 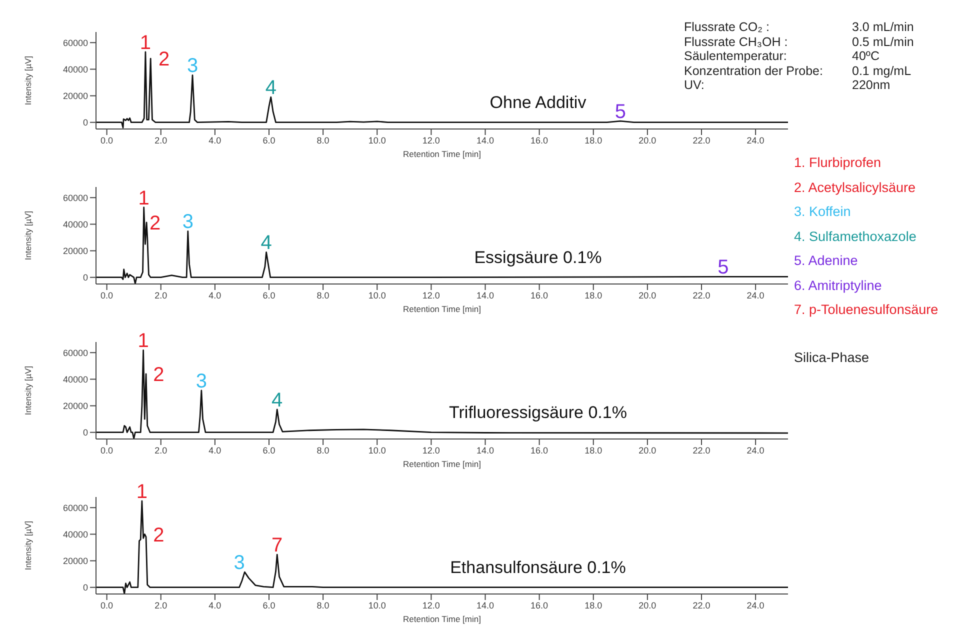 What do you see at coordinates (538, 102) in the screenshot?
I see `text: Ohne Additiv` at bounding box center [538, 102].